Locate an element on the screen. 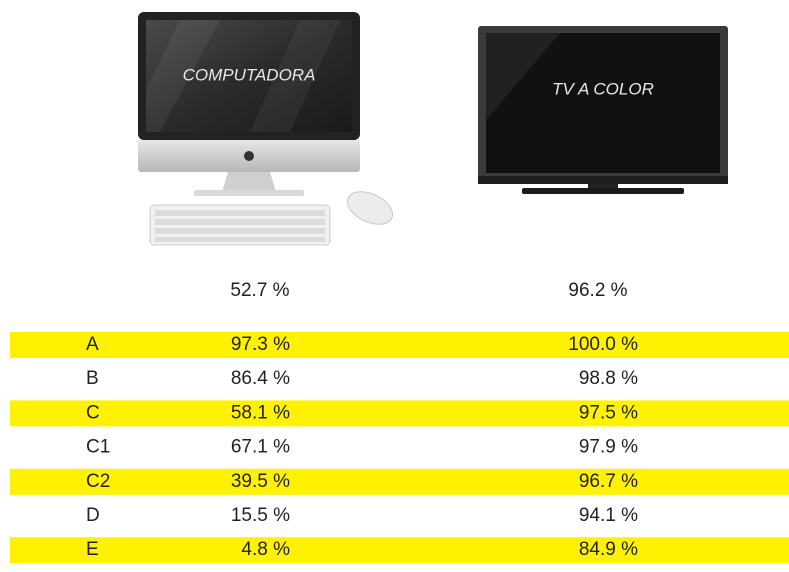  tv-value: 94.1 % is located at coordinates (608, 515).